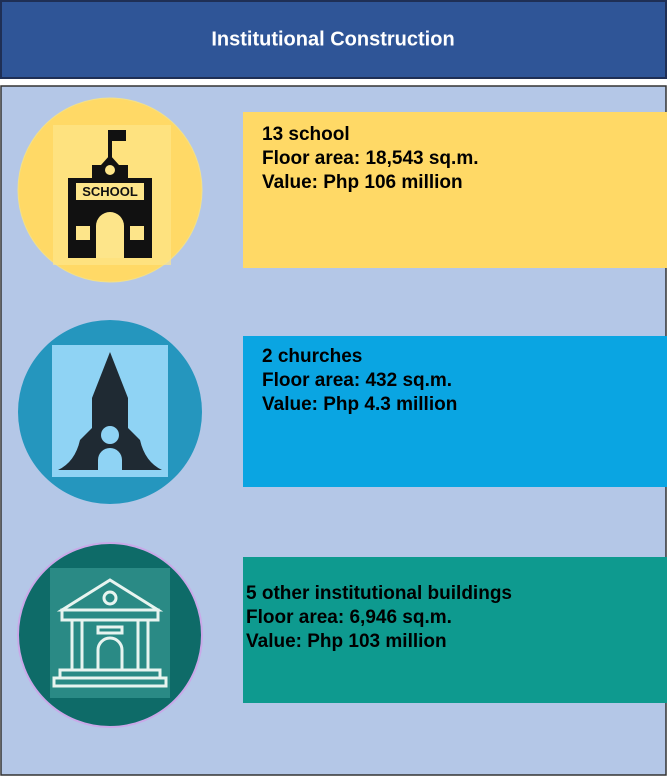  I want to click on school-box, so click(455, 190).